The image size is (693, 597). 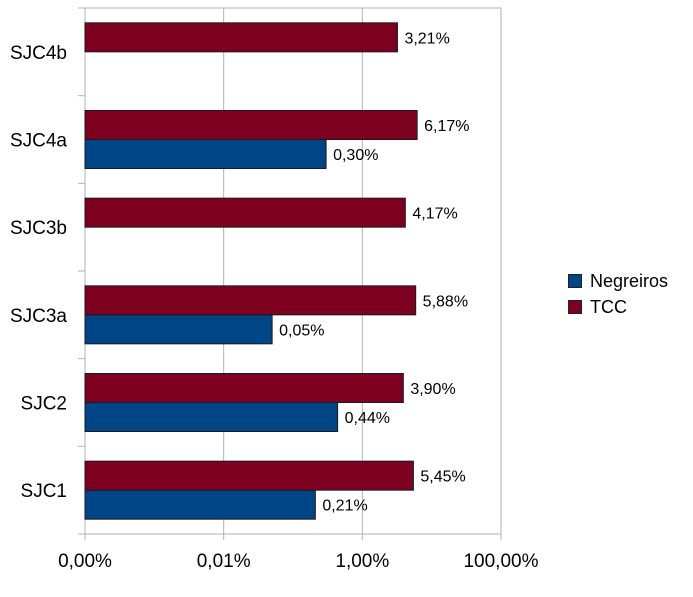 What do you see at coordinates (38, 141) in the screenshot?
I see `y-tick-label: SJC4a` at bounding box center [38, 141].